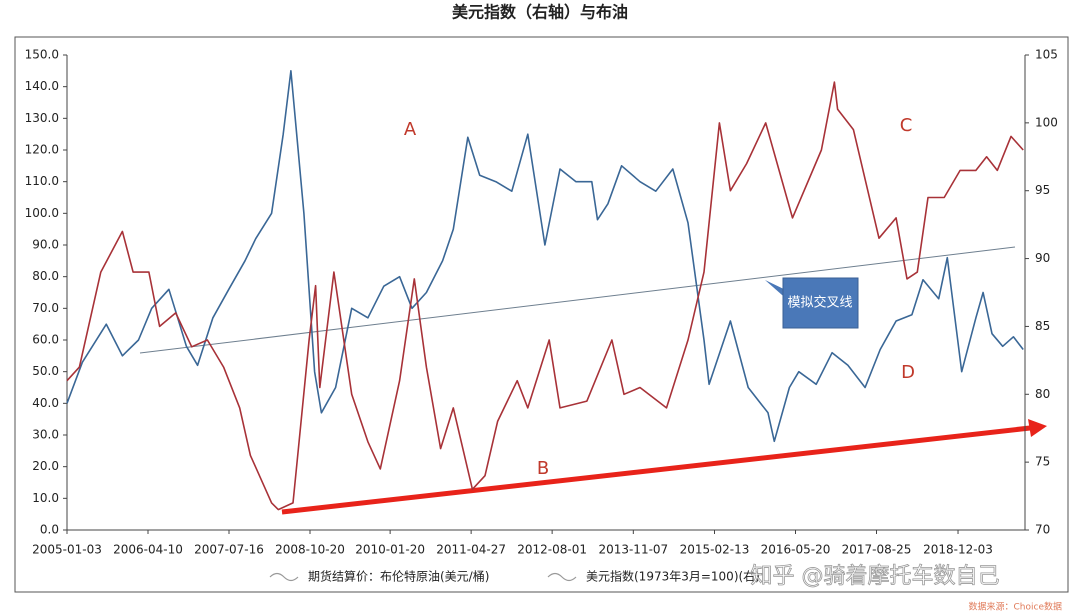 The image size is (1080, 615). What do you see at coordinates (42, 181) in the screenshot?
I see `y-tick-label: 110.0` at bounding box center [42, 181].